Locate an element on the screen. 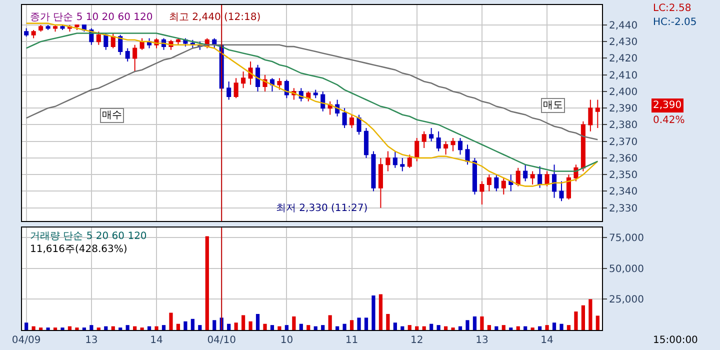  y-tick-label: 2,430 is located at coordinates (623, 42).